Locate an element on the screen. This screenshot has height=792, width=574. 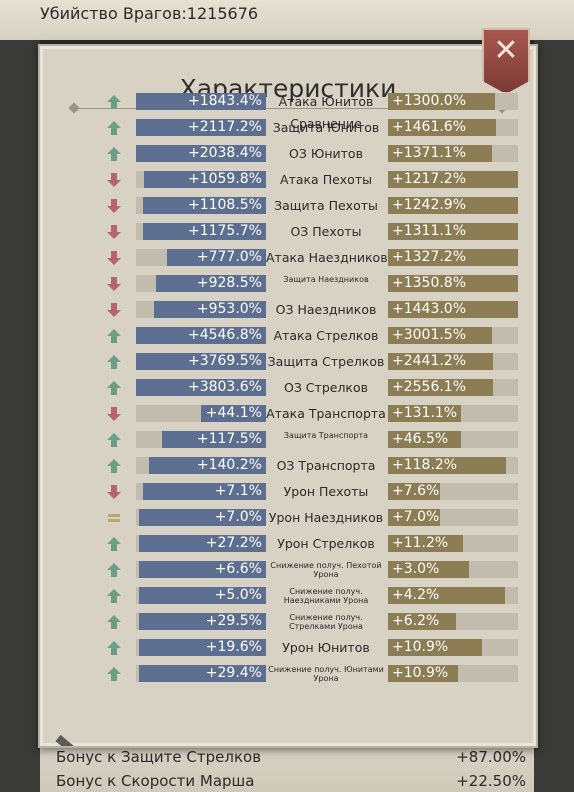
left-value: +29.4% is located at coordinates (233, 673).